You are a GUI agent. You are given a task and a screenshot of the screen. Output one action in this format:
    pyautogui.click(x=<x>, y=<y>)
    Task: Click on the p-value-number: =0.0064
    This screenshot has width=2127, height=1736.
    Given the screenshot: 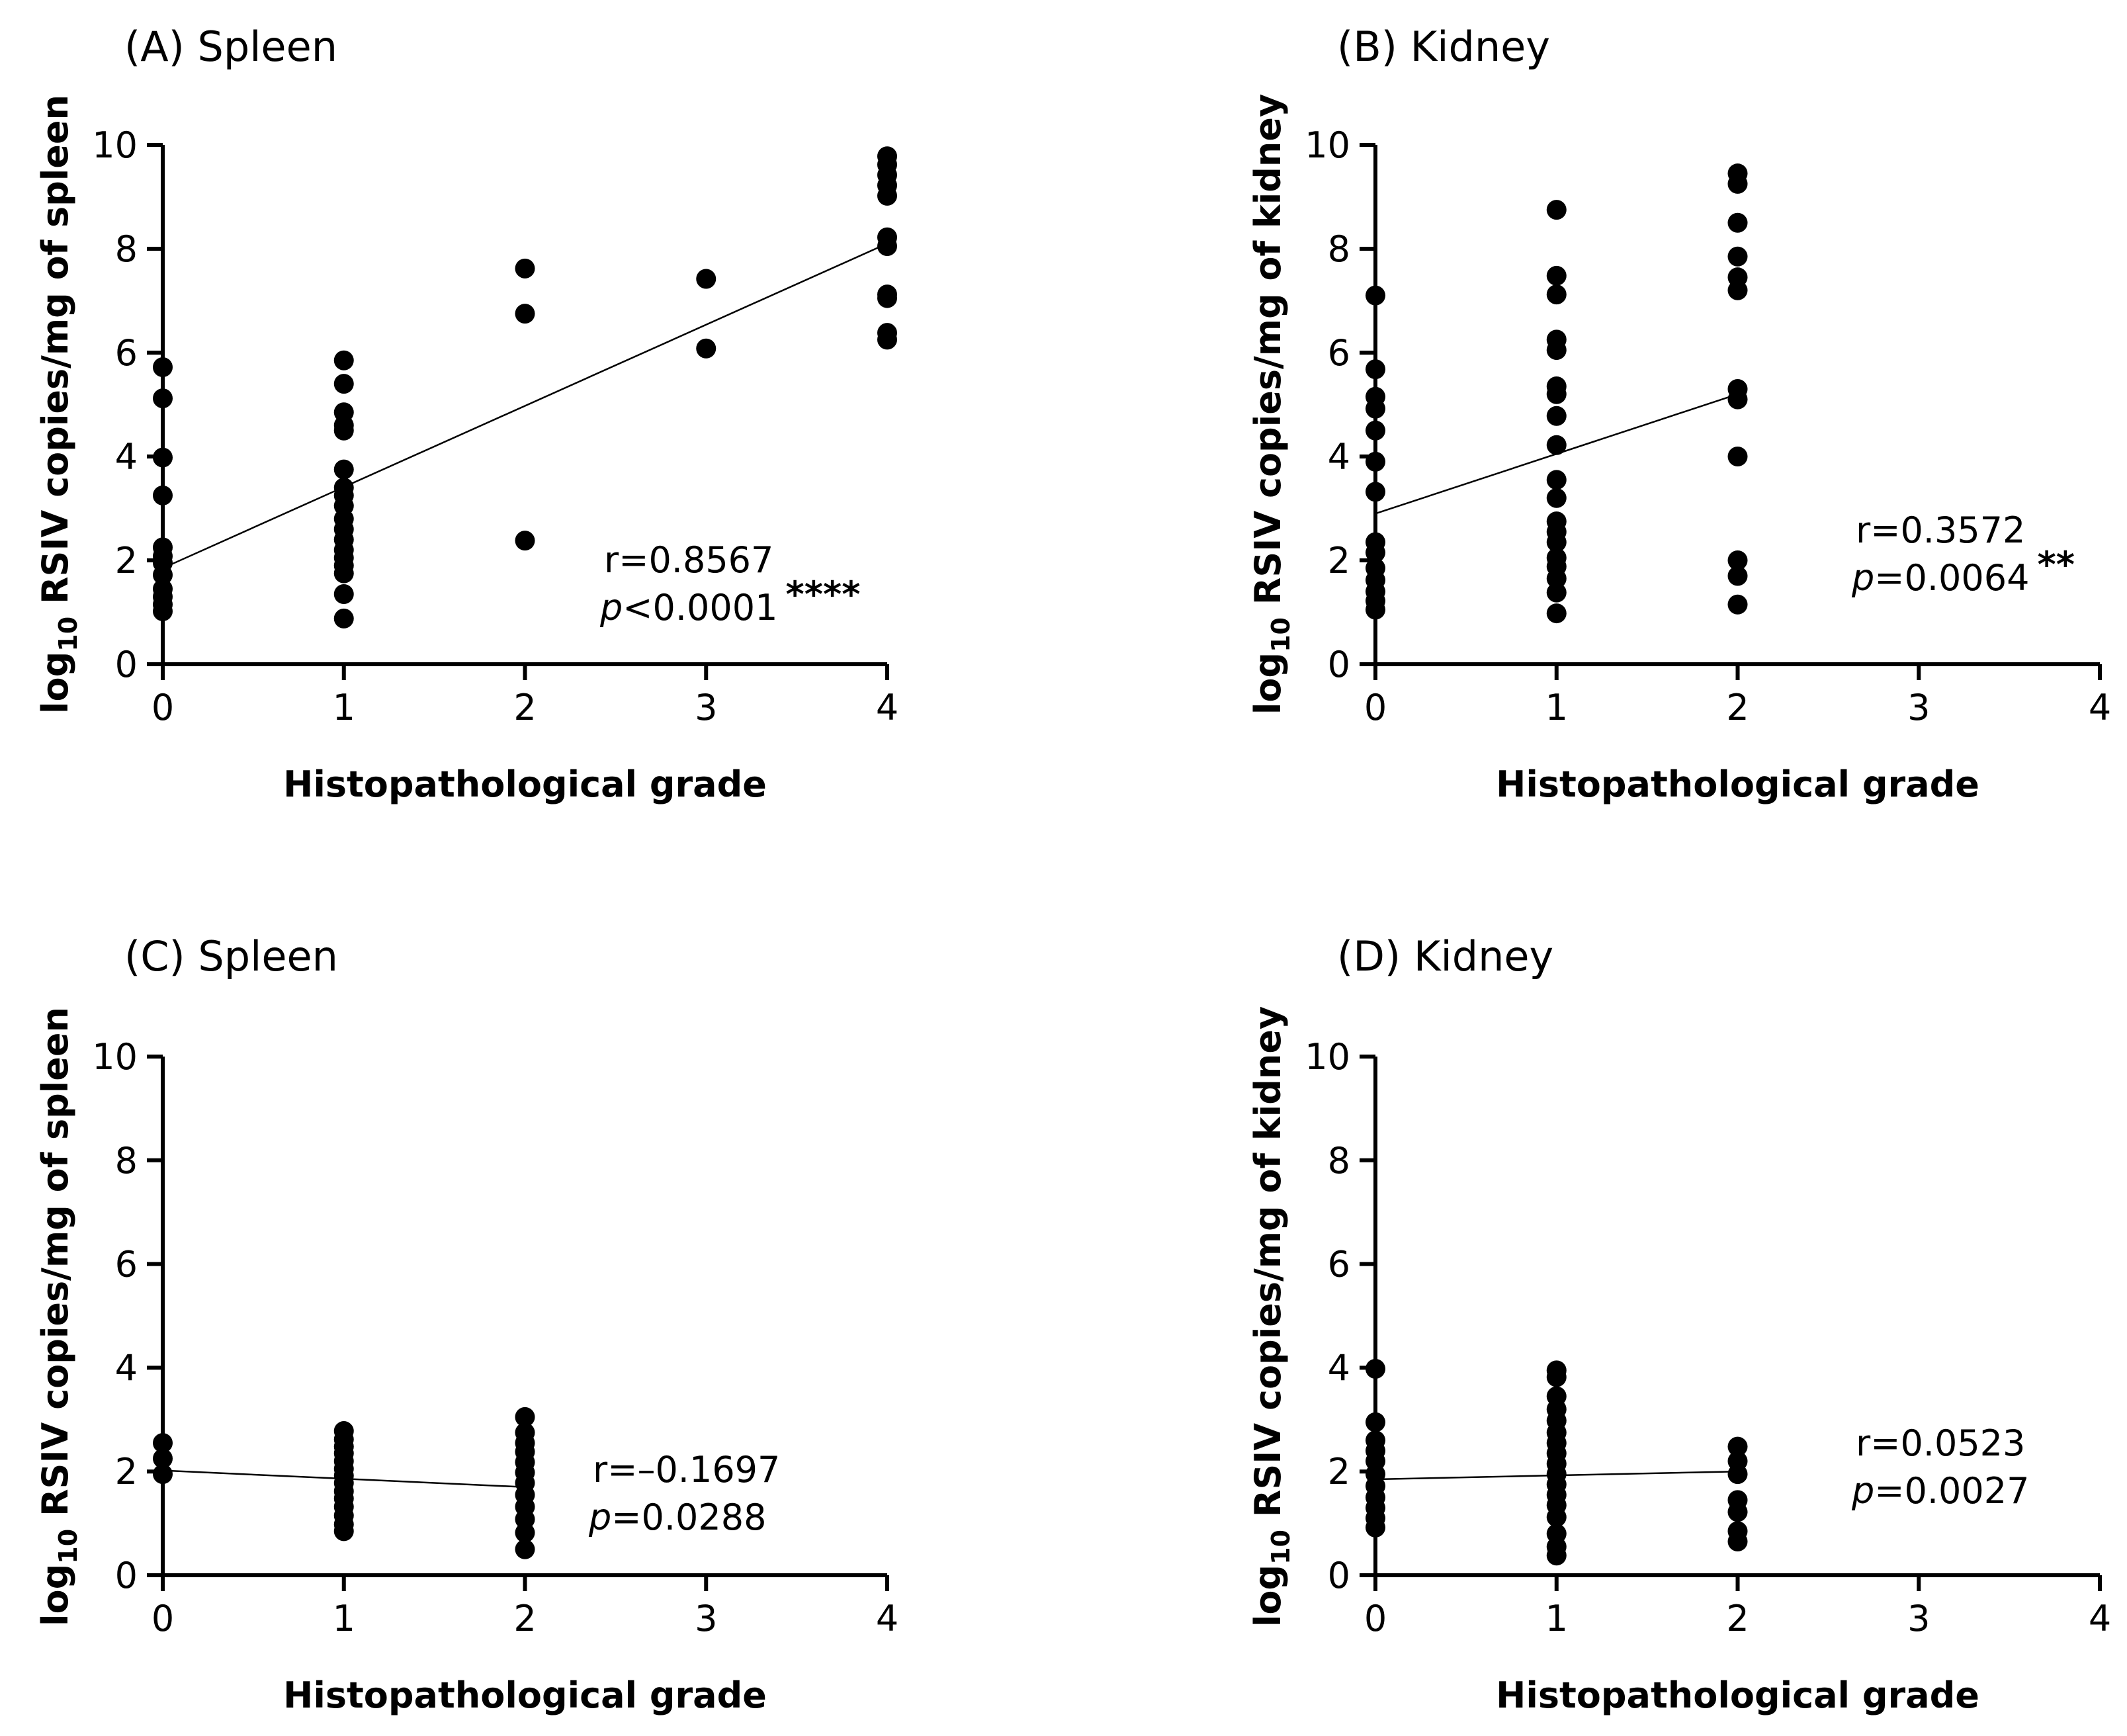 What is the action you would take?
    pyautogui.click(x=1951, y=578)
    